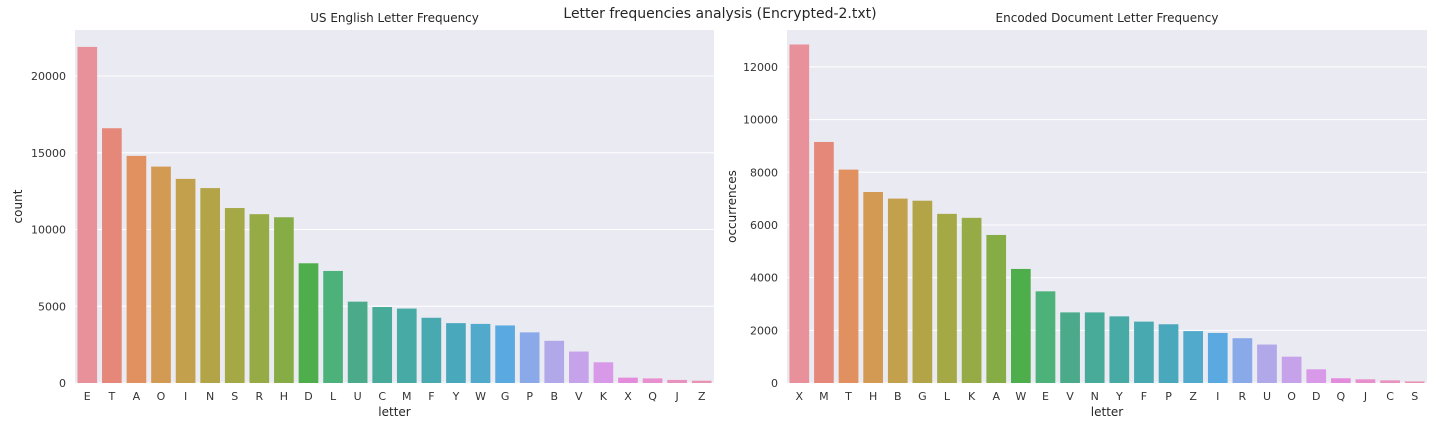 This screenshot has height=432, width=1440. I want to click on y-axis-label: count, so click(18, 206).